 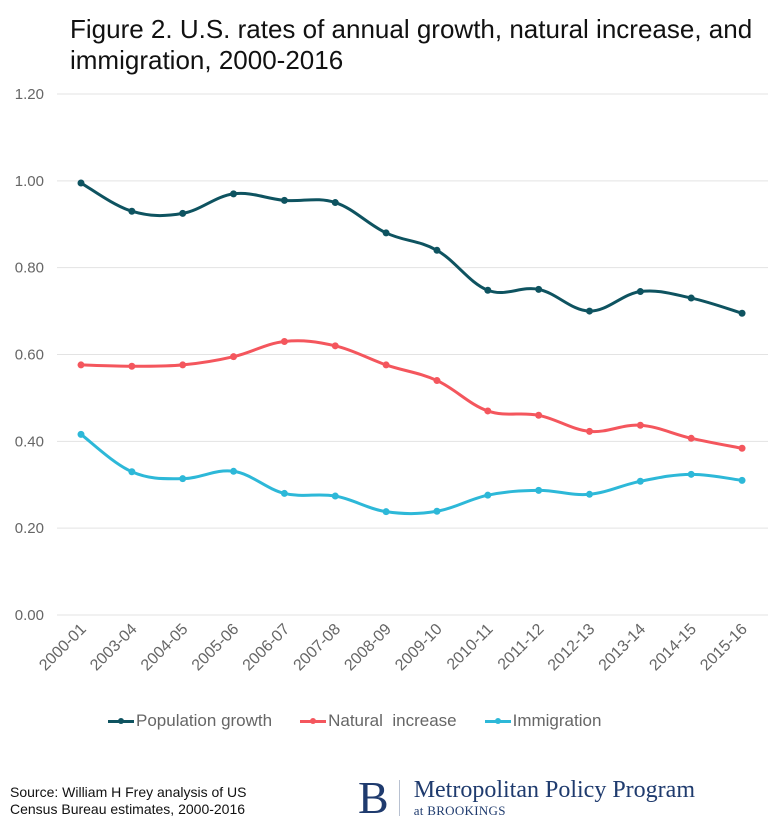 I want to click on x-tick-label: 2013-14, so click(x=623, y=648).